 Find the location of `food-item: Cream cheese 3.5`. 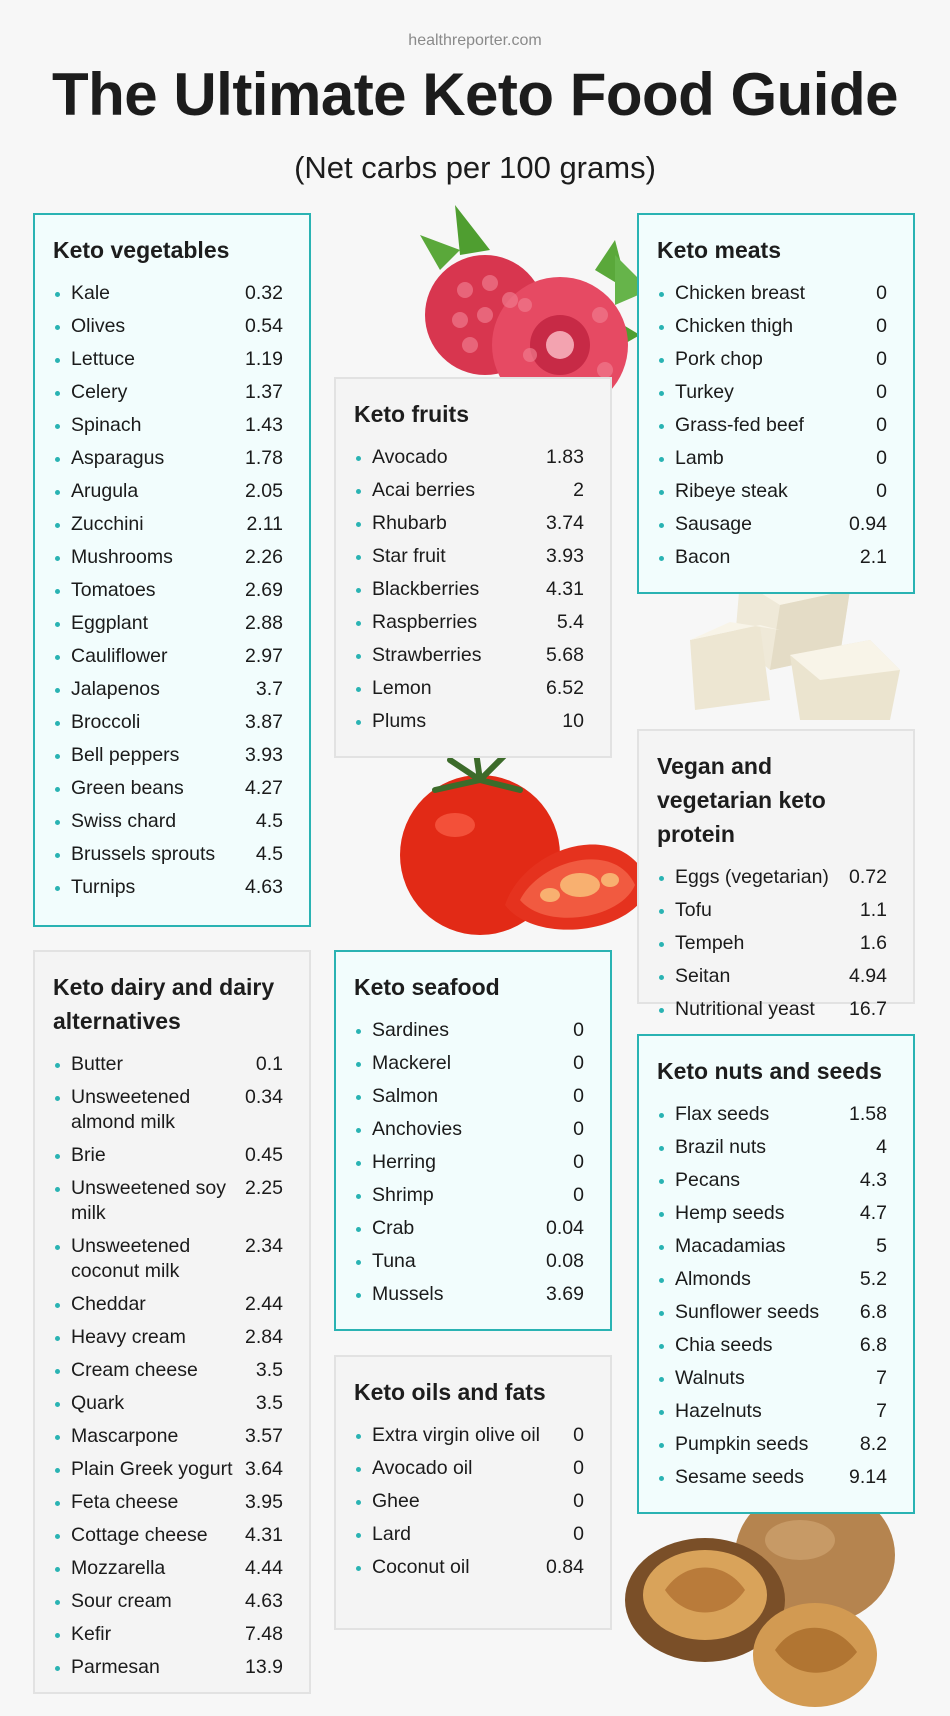

food-item: Cream cheese 3.5 is located at coordinates (168, 1370).